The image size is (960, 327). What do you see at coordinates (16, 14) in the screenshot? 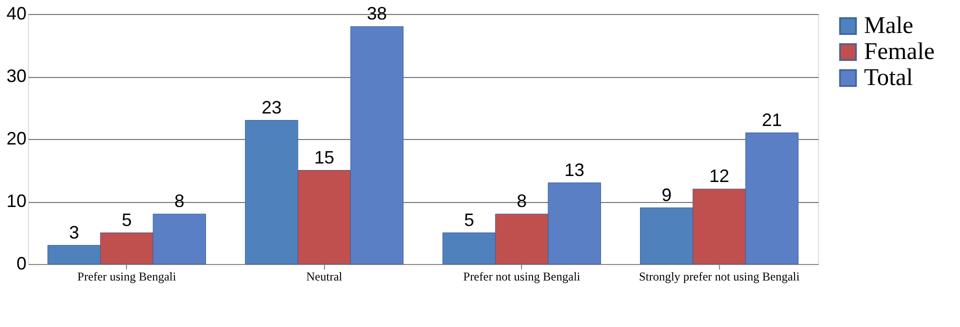
I see `y-tick-label: 40` at bounding box center [16, 14].